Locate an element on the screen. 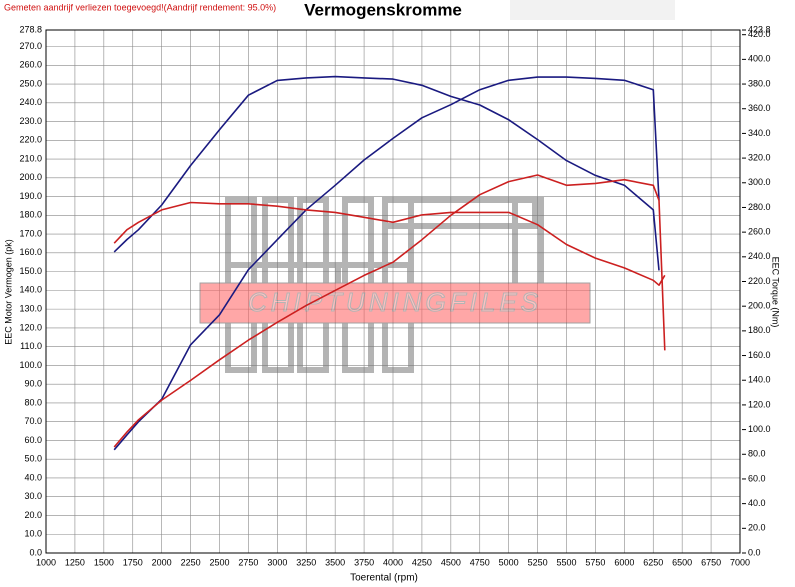  y2-tick-label: 40.0 is located at coordinates (757, 503).